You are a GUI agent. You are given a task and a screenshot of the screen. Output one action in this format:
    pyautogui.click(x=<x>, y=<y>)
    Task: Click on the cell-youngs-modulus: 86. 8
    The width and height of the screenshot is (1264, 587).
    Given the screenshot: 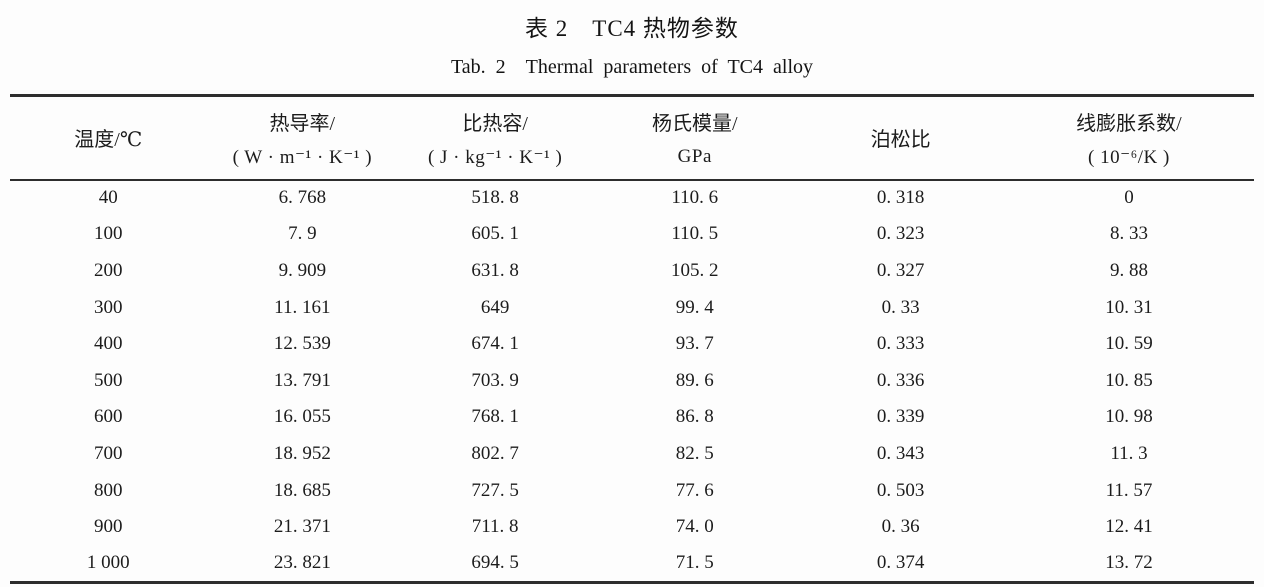 What is the action you would take?
    pyautogui.click(x=694, y=417)
    